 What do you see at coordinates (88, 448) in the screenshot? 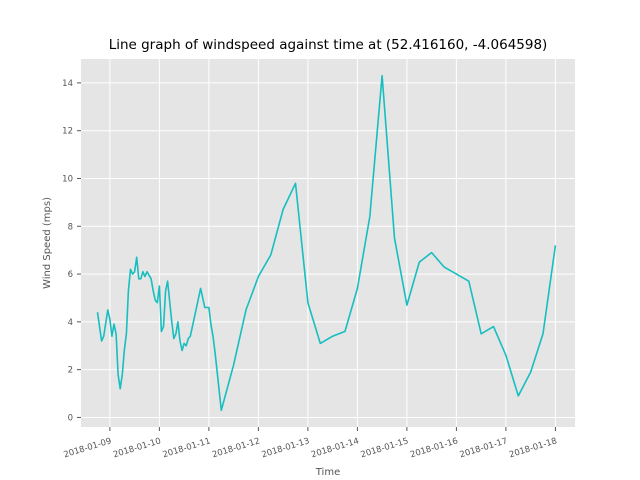
I see `x-tick-label: 2018-01-09` at bounding box center [88, 448].